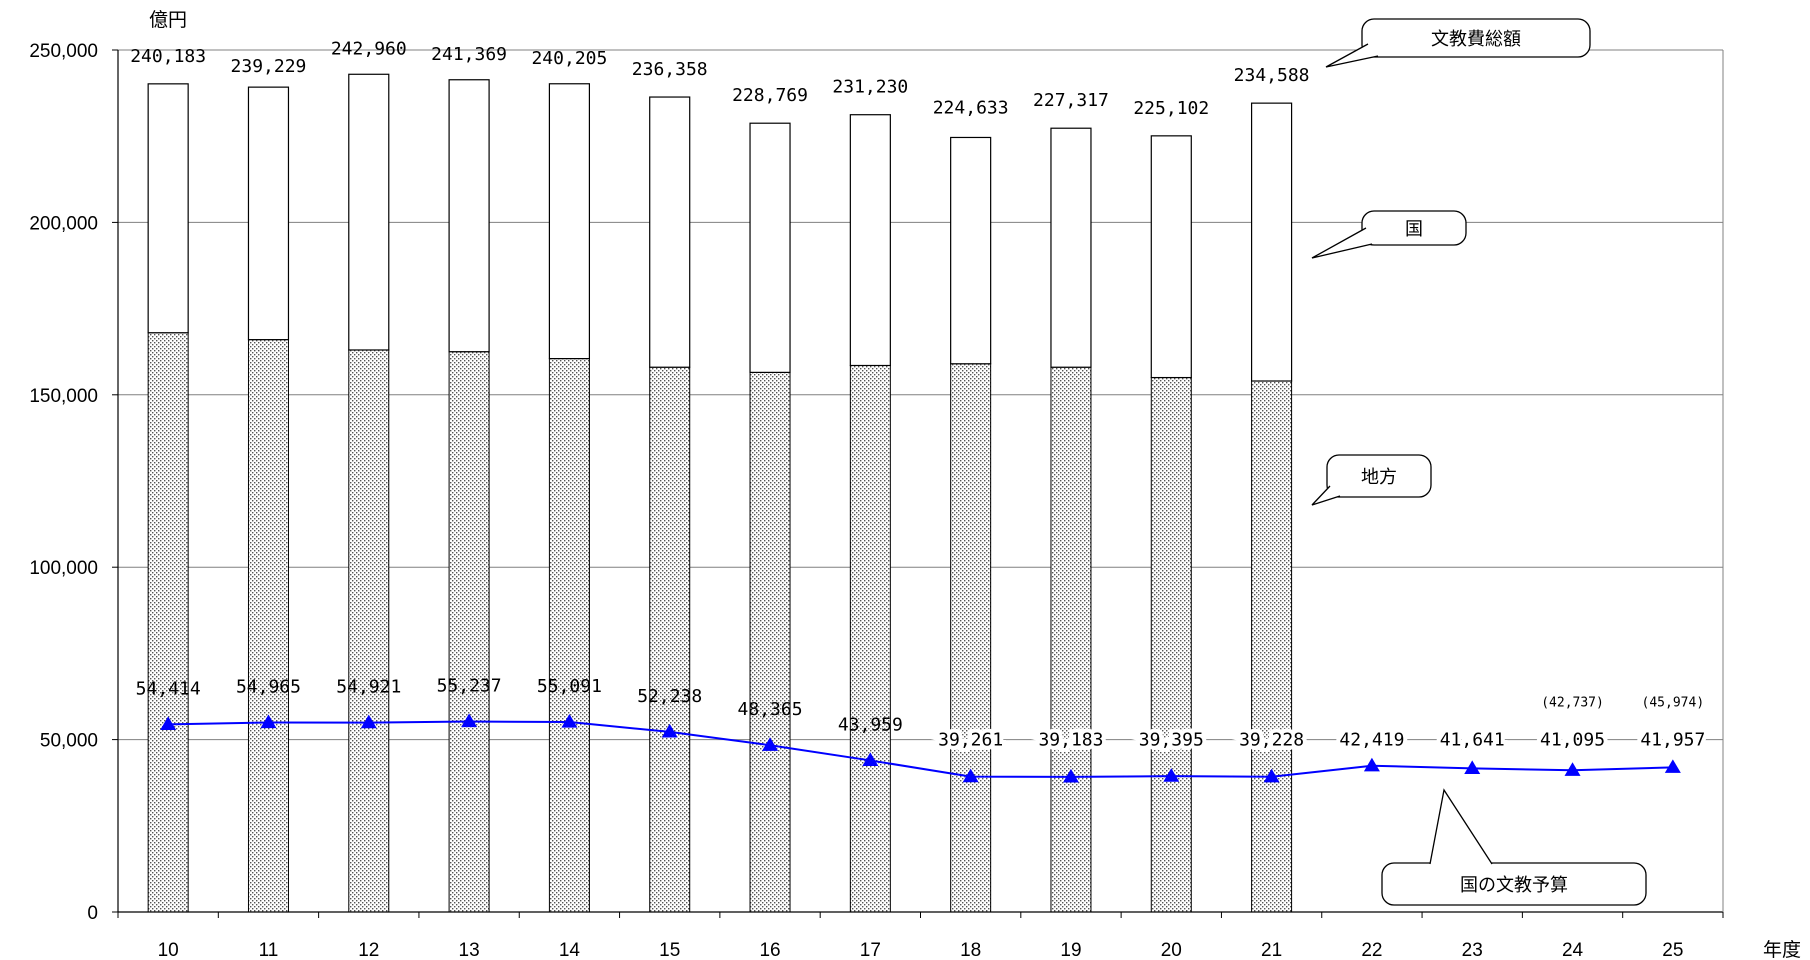  I want to click on callout-total-tail-fill, so click(1352, 55).